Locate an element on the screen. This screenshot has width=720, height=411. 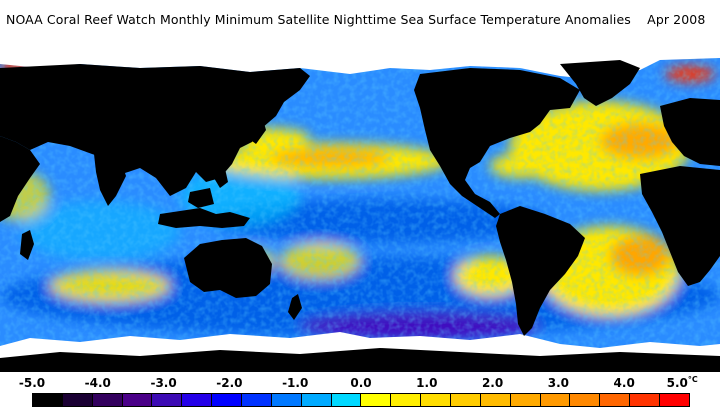
india is located at coordinates (110, 180).